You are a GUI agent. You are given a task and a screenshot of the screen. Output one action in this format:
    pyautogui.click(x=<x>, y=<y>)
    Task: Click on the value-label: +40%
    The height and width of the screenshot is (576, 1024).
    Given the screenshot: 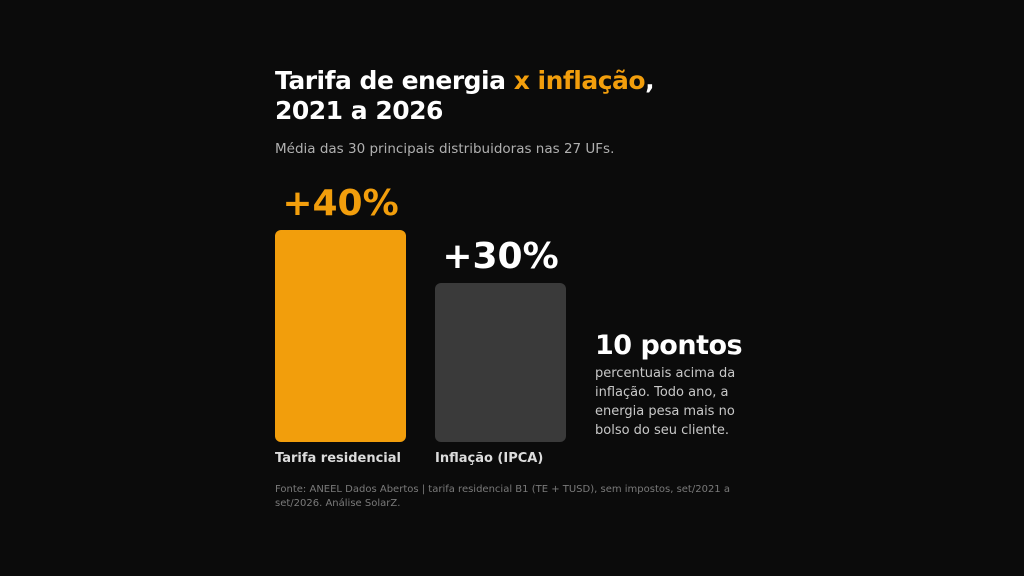 What is the action you would take?
    pyautogui.click(x=340, y=203)
    